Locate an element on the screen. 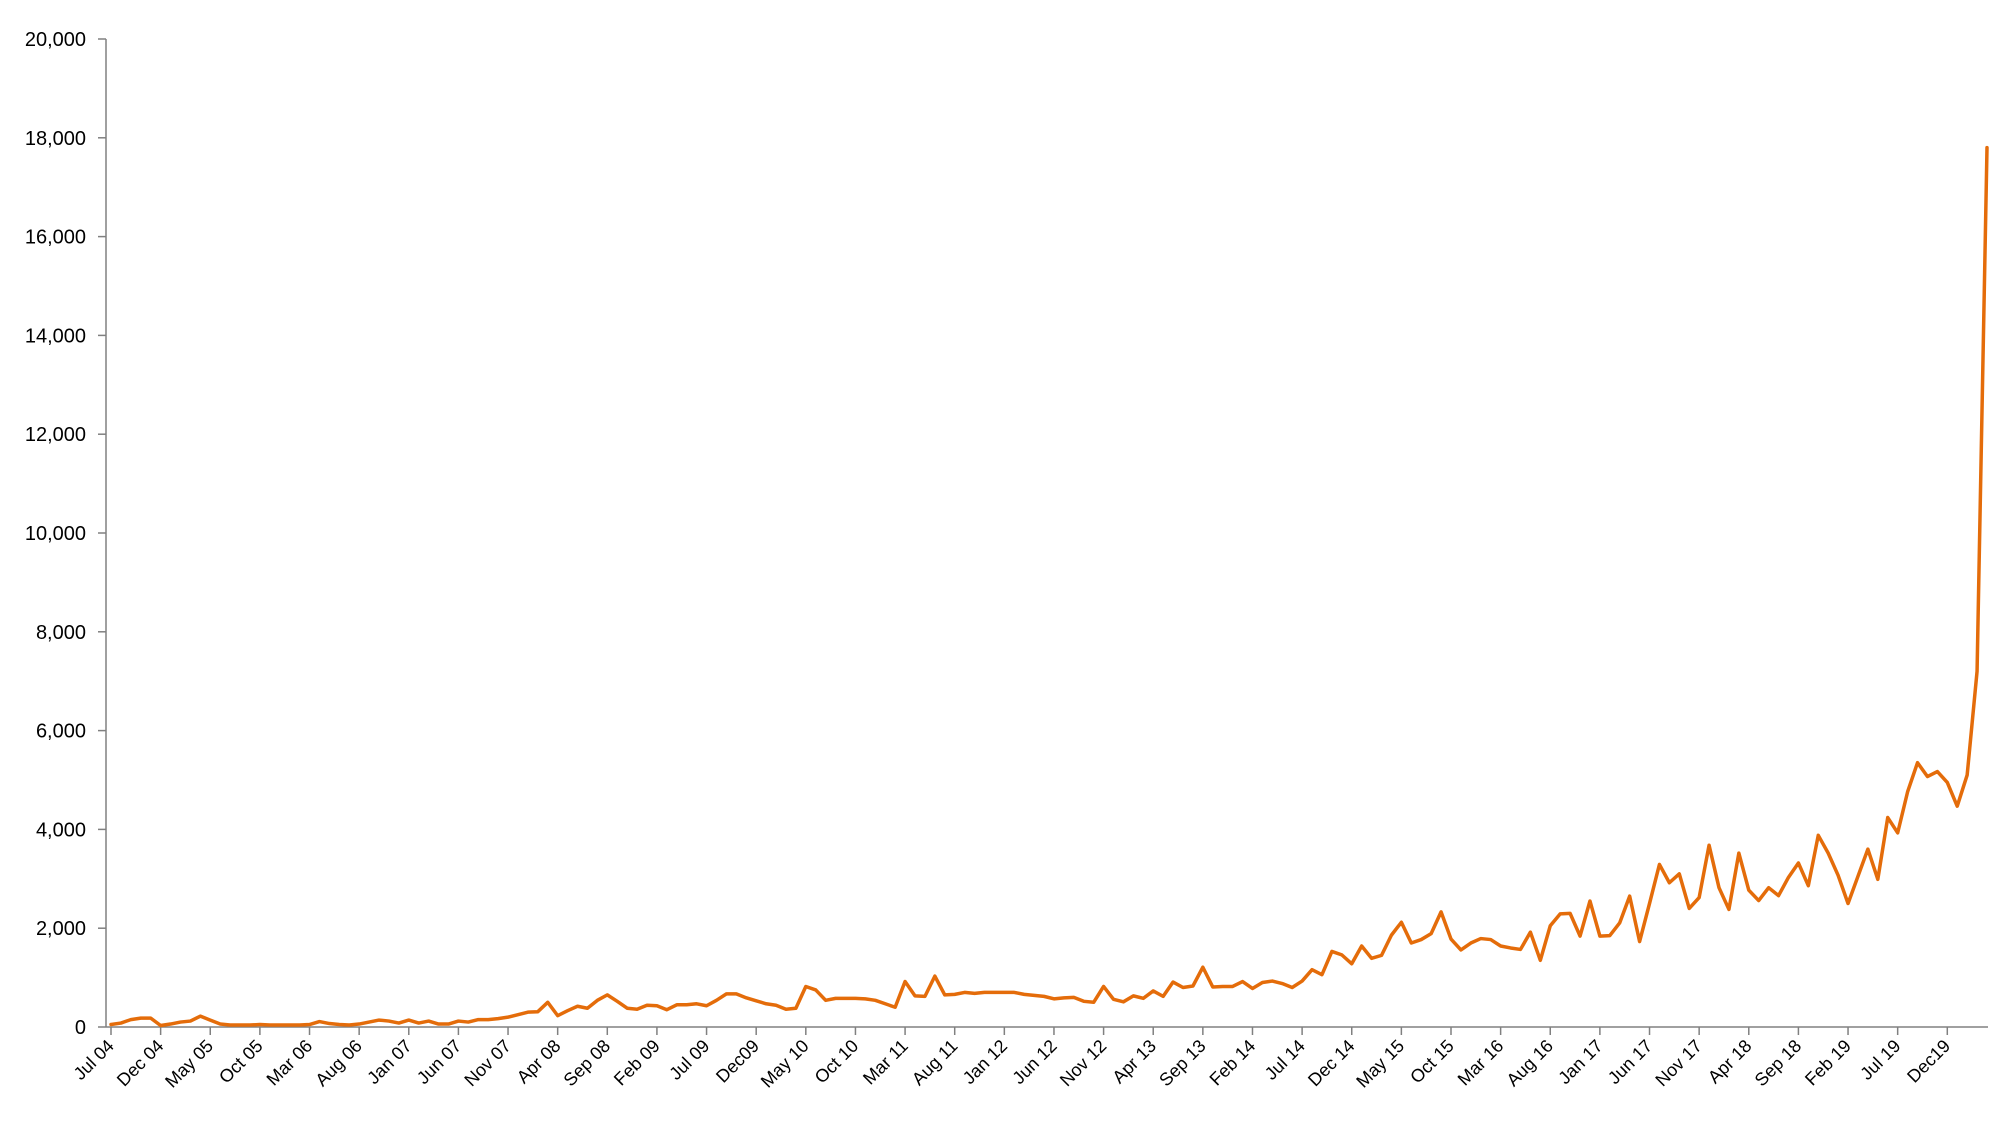 The height and width of the screenshot is (1127, 2000). y-tick-label: 2,000 is located at coordinates (61, 929).